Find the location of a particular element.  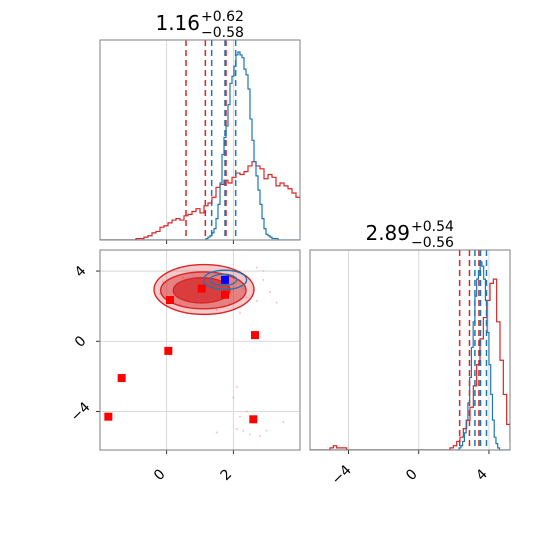

tick-label-cx-1: 2 is located at coordinates (227, 475).